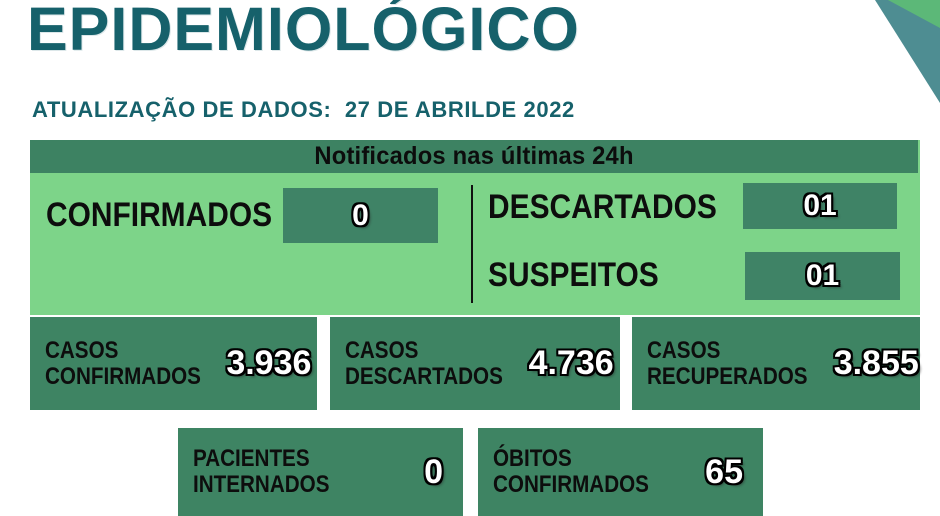  What do you see at coordinates (269, 363) in the screenshot?
I see `casos-confirmados-value: 3.936` at bounding box center [269, 363].